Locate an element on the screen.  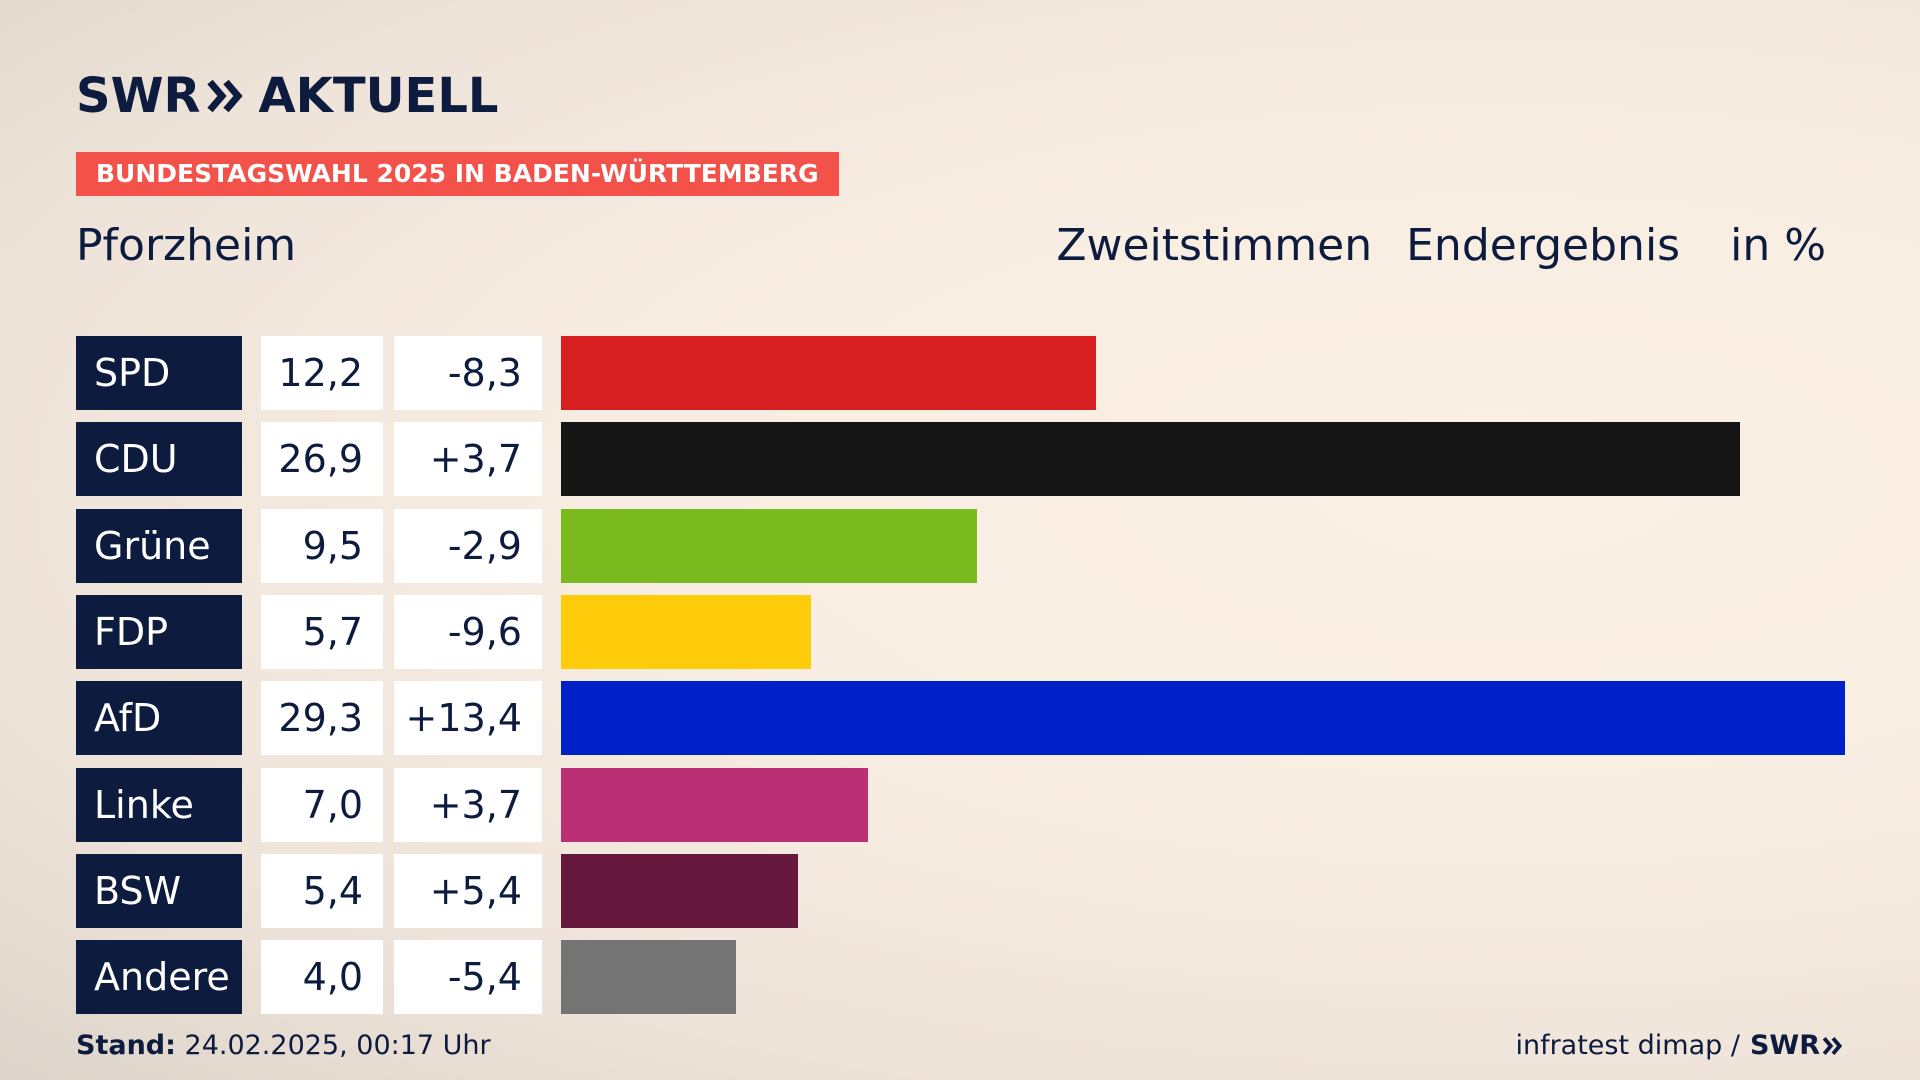
chart-header: Zweitstimmen Endergebnis in % is located at coordinates (1441, 245).